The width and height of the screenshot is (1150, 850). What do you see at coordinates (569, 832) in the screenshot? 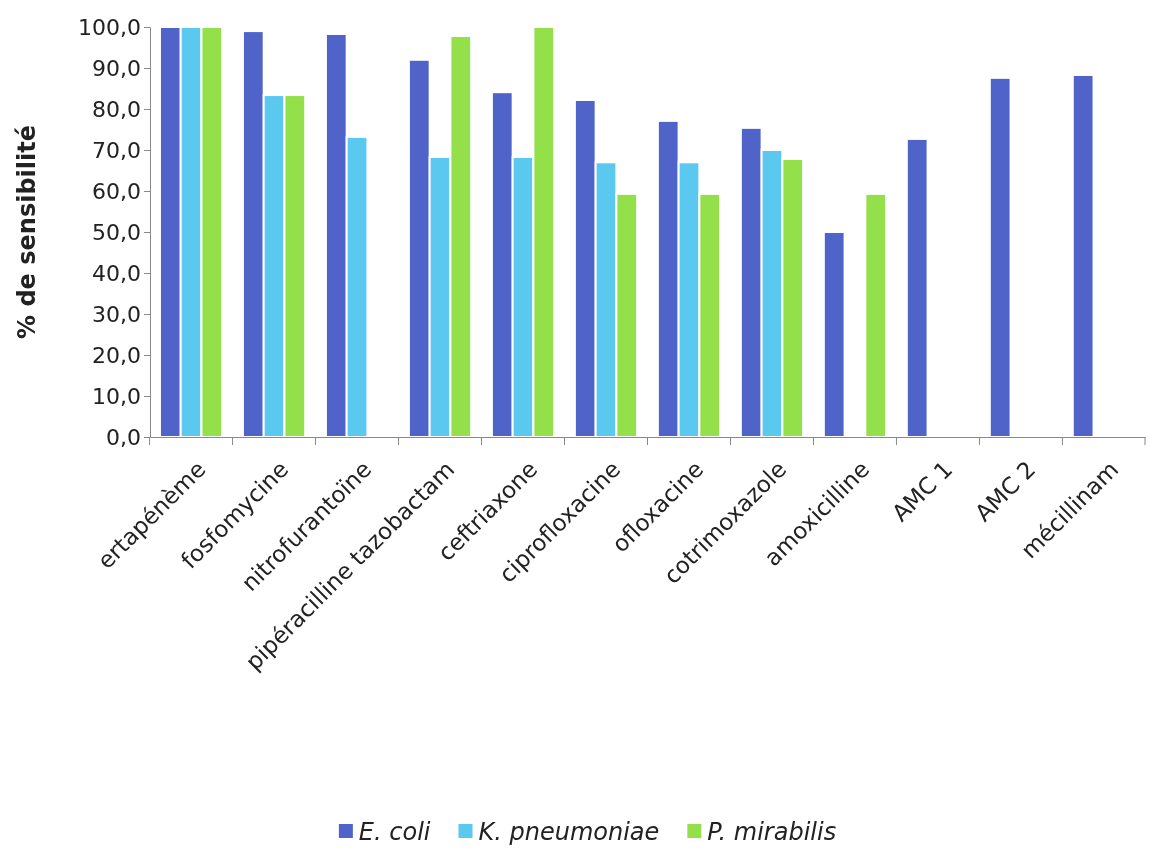
I see `legend-label: K. pneumoniae` at bounding box center [569, 832].